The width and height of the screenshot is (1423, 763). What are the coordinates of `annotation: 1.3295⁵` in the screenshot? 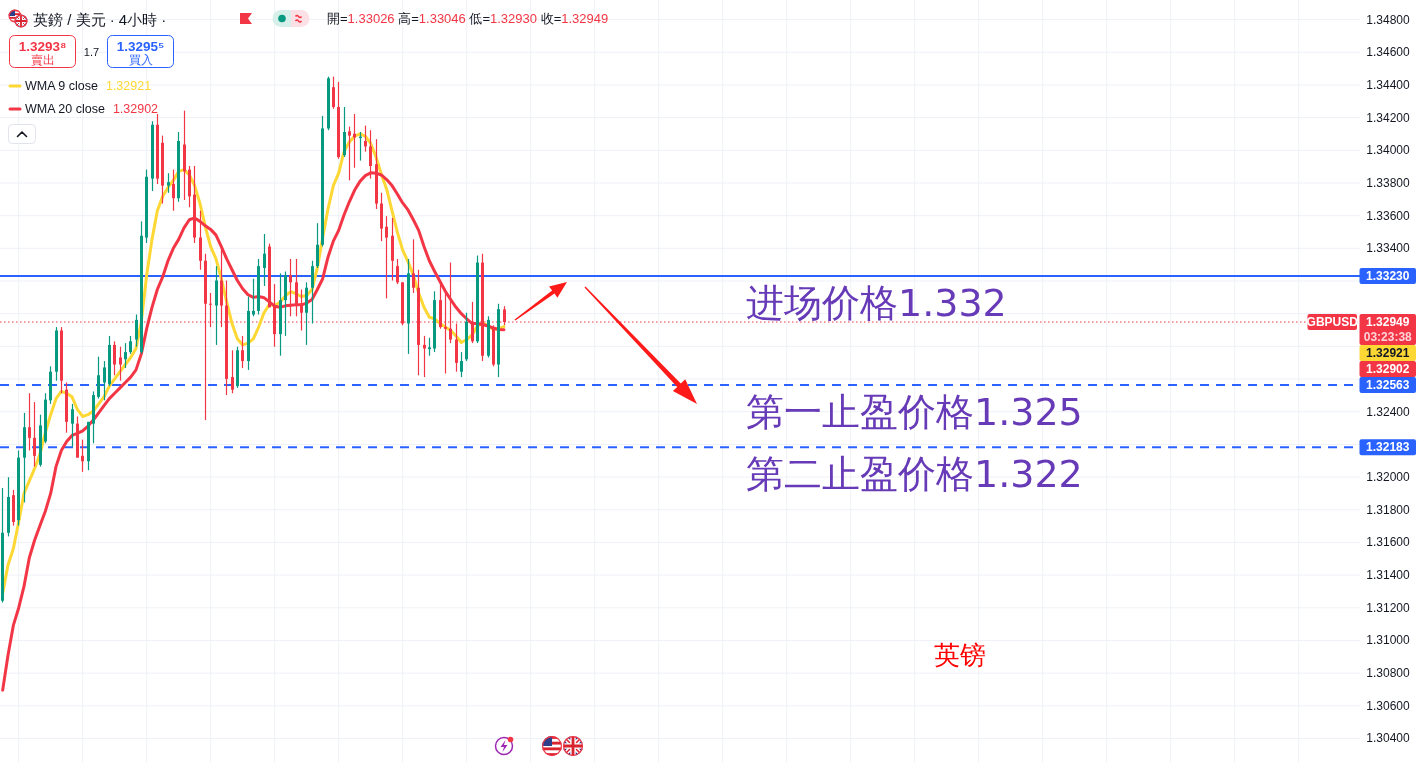 It's located at (140, 46).